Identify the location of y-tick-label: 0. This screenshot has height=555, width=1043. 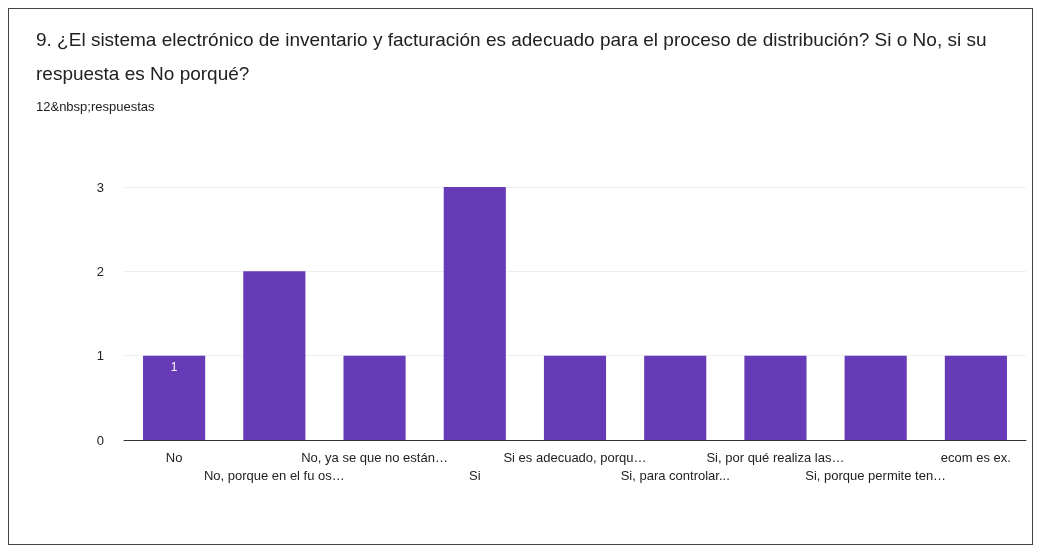
(100, 440).